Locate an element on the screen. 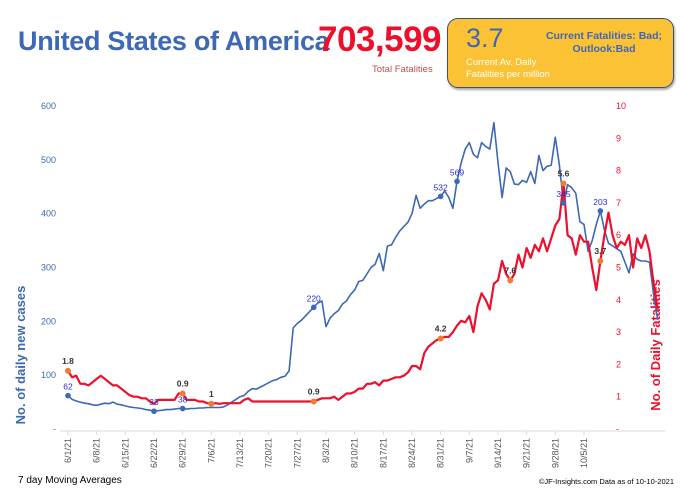 Image resolution: width=684 pixels, height=496 pixels. cases-data-label: 62 is located at coordinates (68, 387).